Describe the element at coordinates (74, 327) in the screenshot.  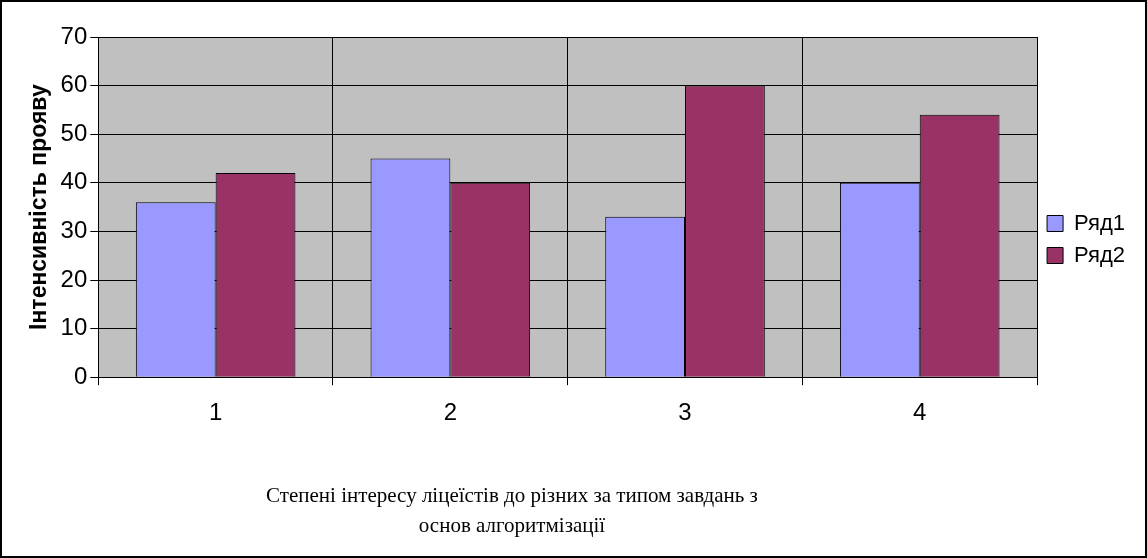
I see `y-tick-label: 10` at that location.